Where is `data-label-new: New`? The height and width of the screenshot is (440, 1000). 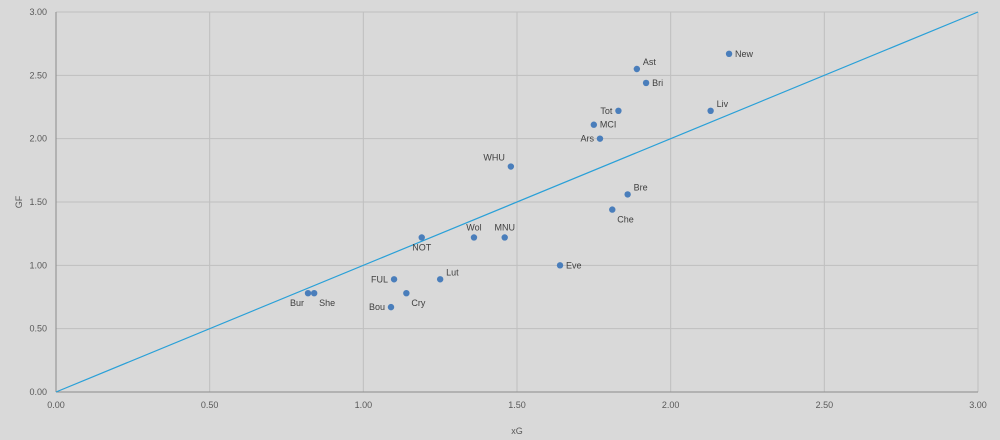 data-label-new: New is located at coordinates (744, 54).